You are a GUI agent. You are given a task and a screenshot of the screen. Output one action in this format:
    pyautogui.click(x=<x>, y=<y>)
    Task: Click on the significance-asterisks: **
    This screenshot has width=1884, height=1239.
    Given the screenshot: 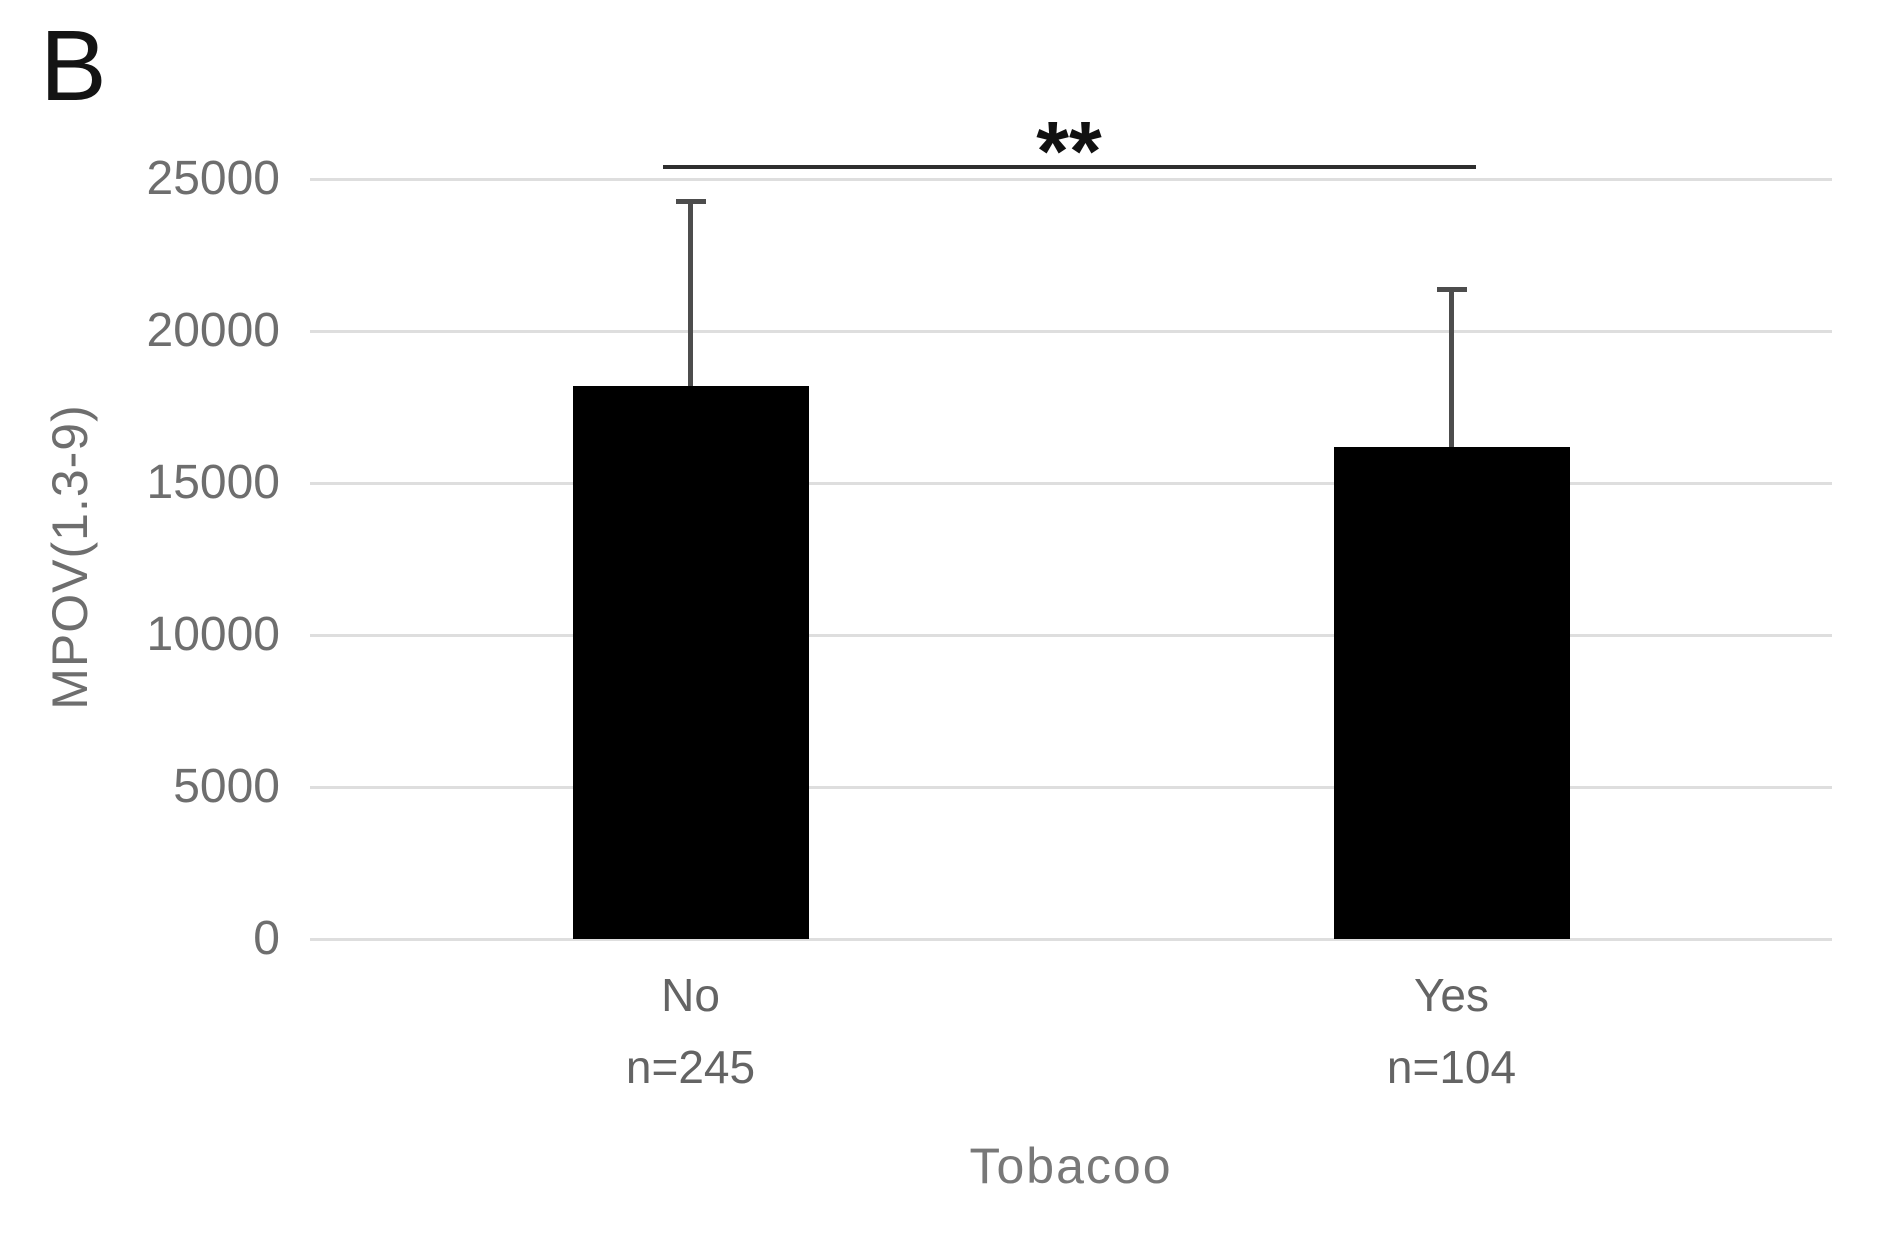 What is the action you would take?
    pyautogui.click(x=1069, y=150)
    